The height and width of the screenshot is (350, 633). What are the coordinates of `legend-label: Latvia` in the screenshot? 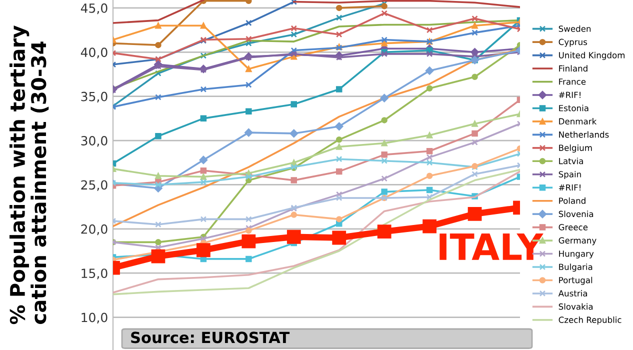 It's located at (571, 161).